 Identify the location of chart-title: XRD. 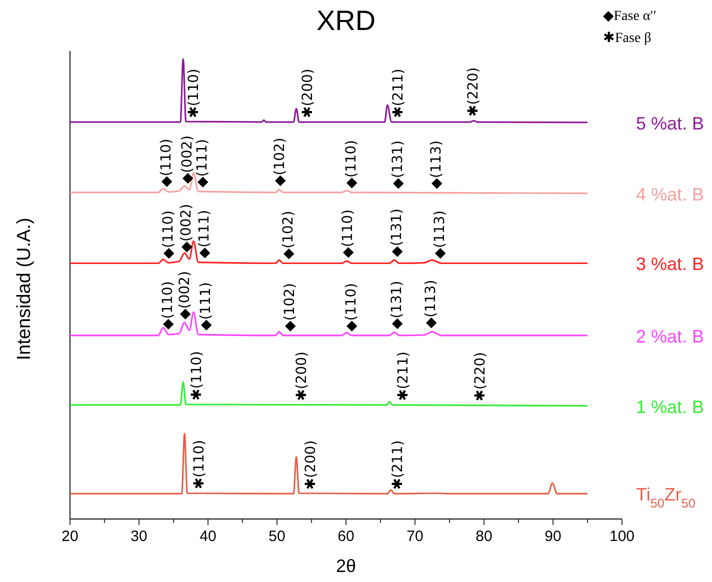
(346, 20).